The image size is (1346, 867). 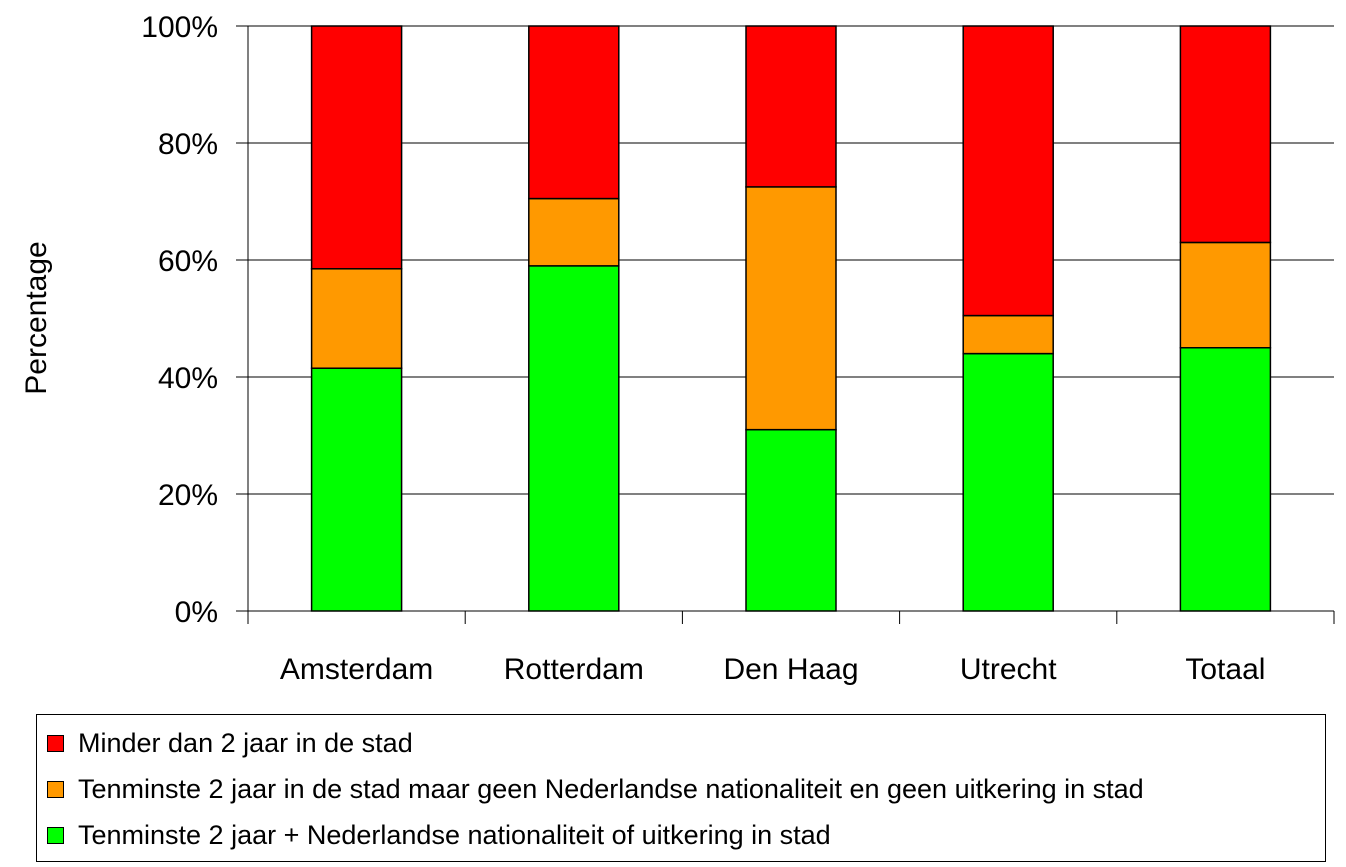 What do you see at coordinates (1225, 669) in the screenshot?
I see `x-tick-label: Totaal` at bounding box center [1225, 669].